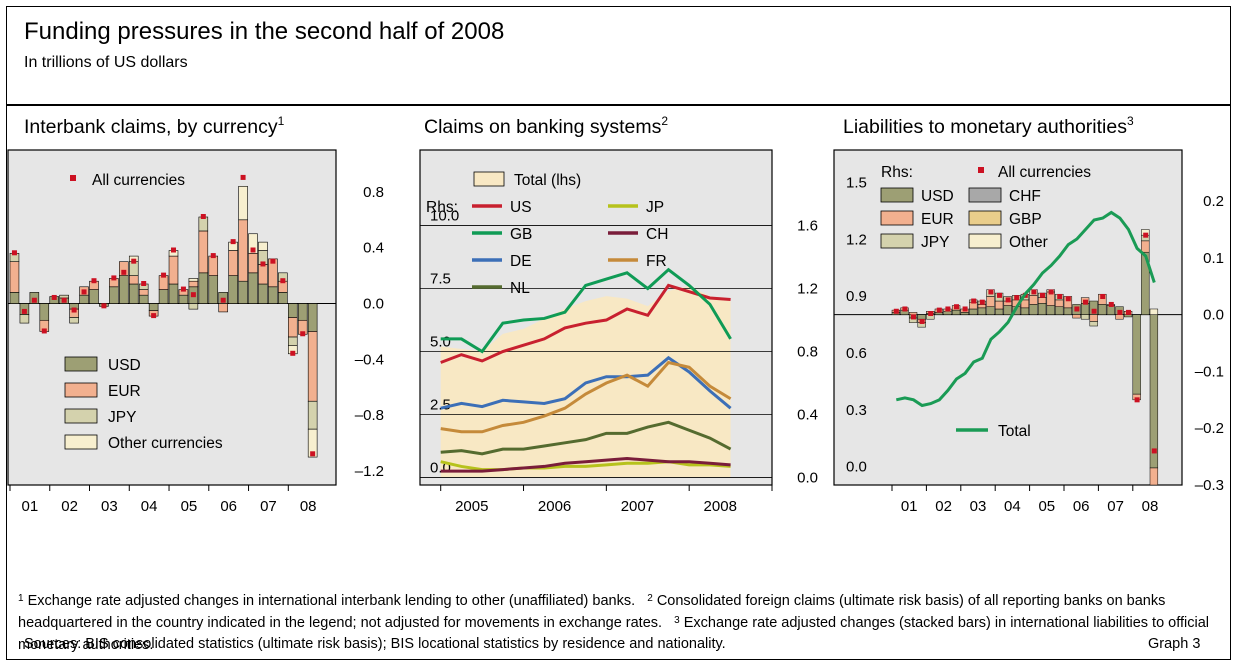  Describe the element at coordinates (897, 218) in the screenshot. I see `legend-swatch-eur` at that location.